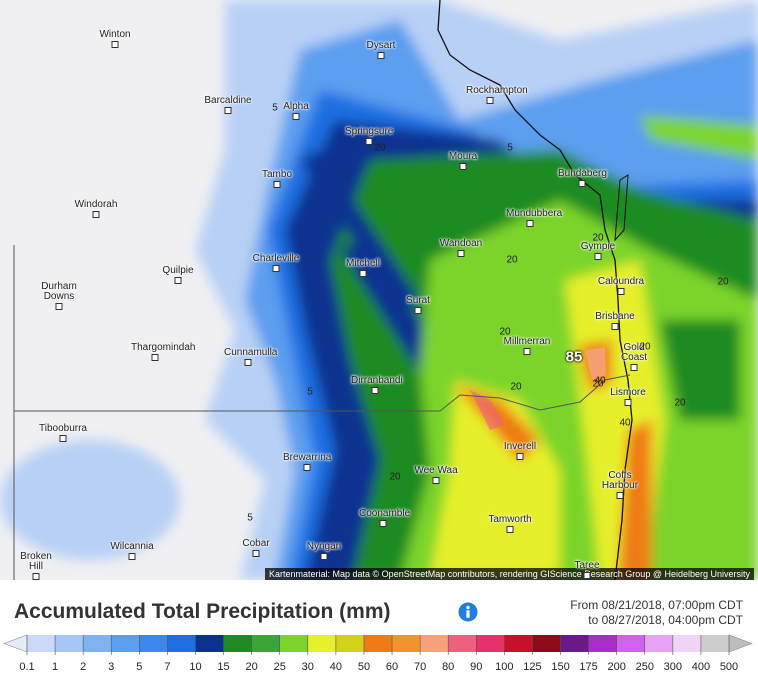 The width and height of the screenshot is (758, 675). I want to click on colorbar-tick-label: 80, so click(448, 667).